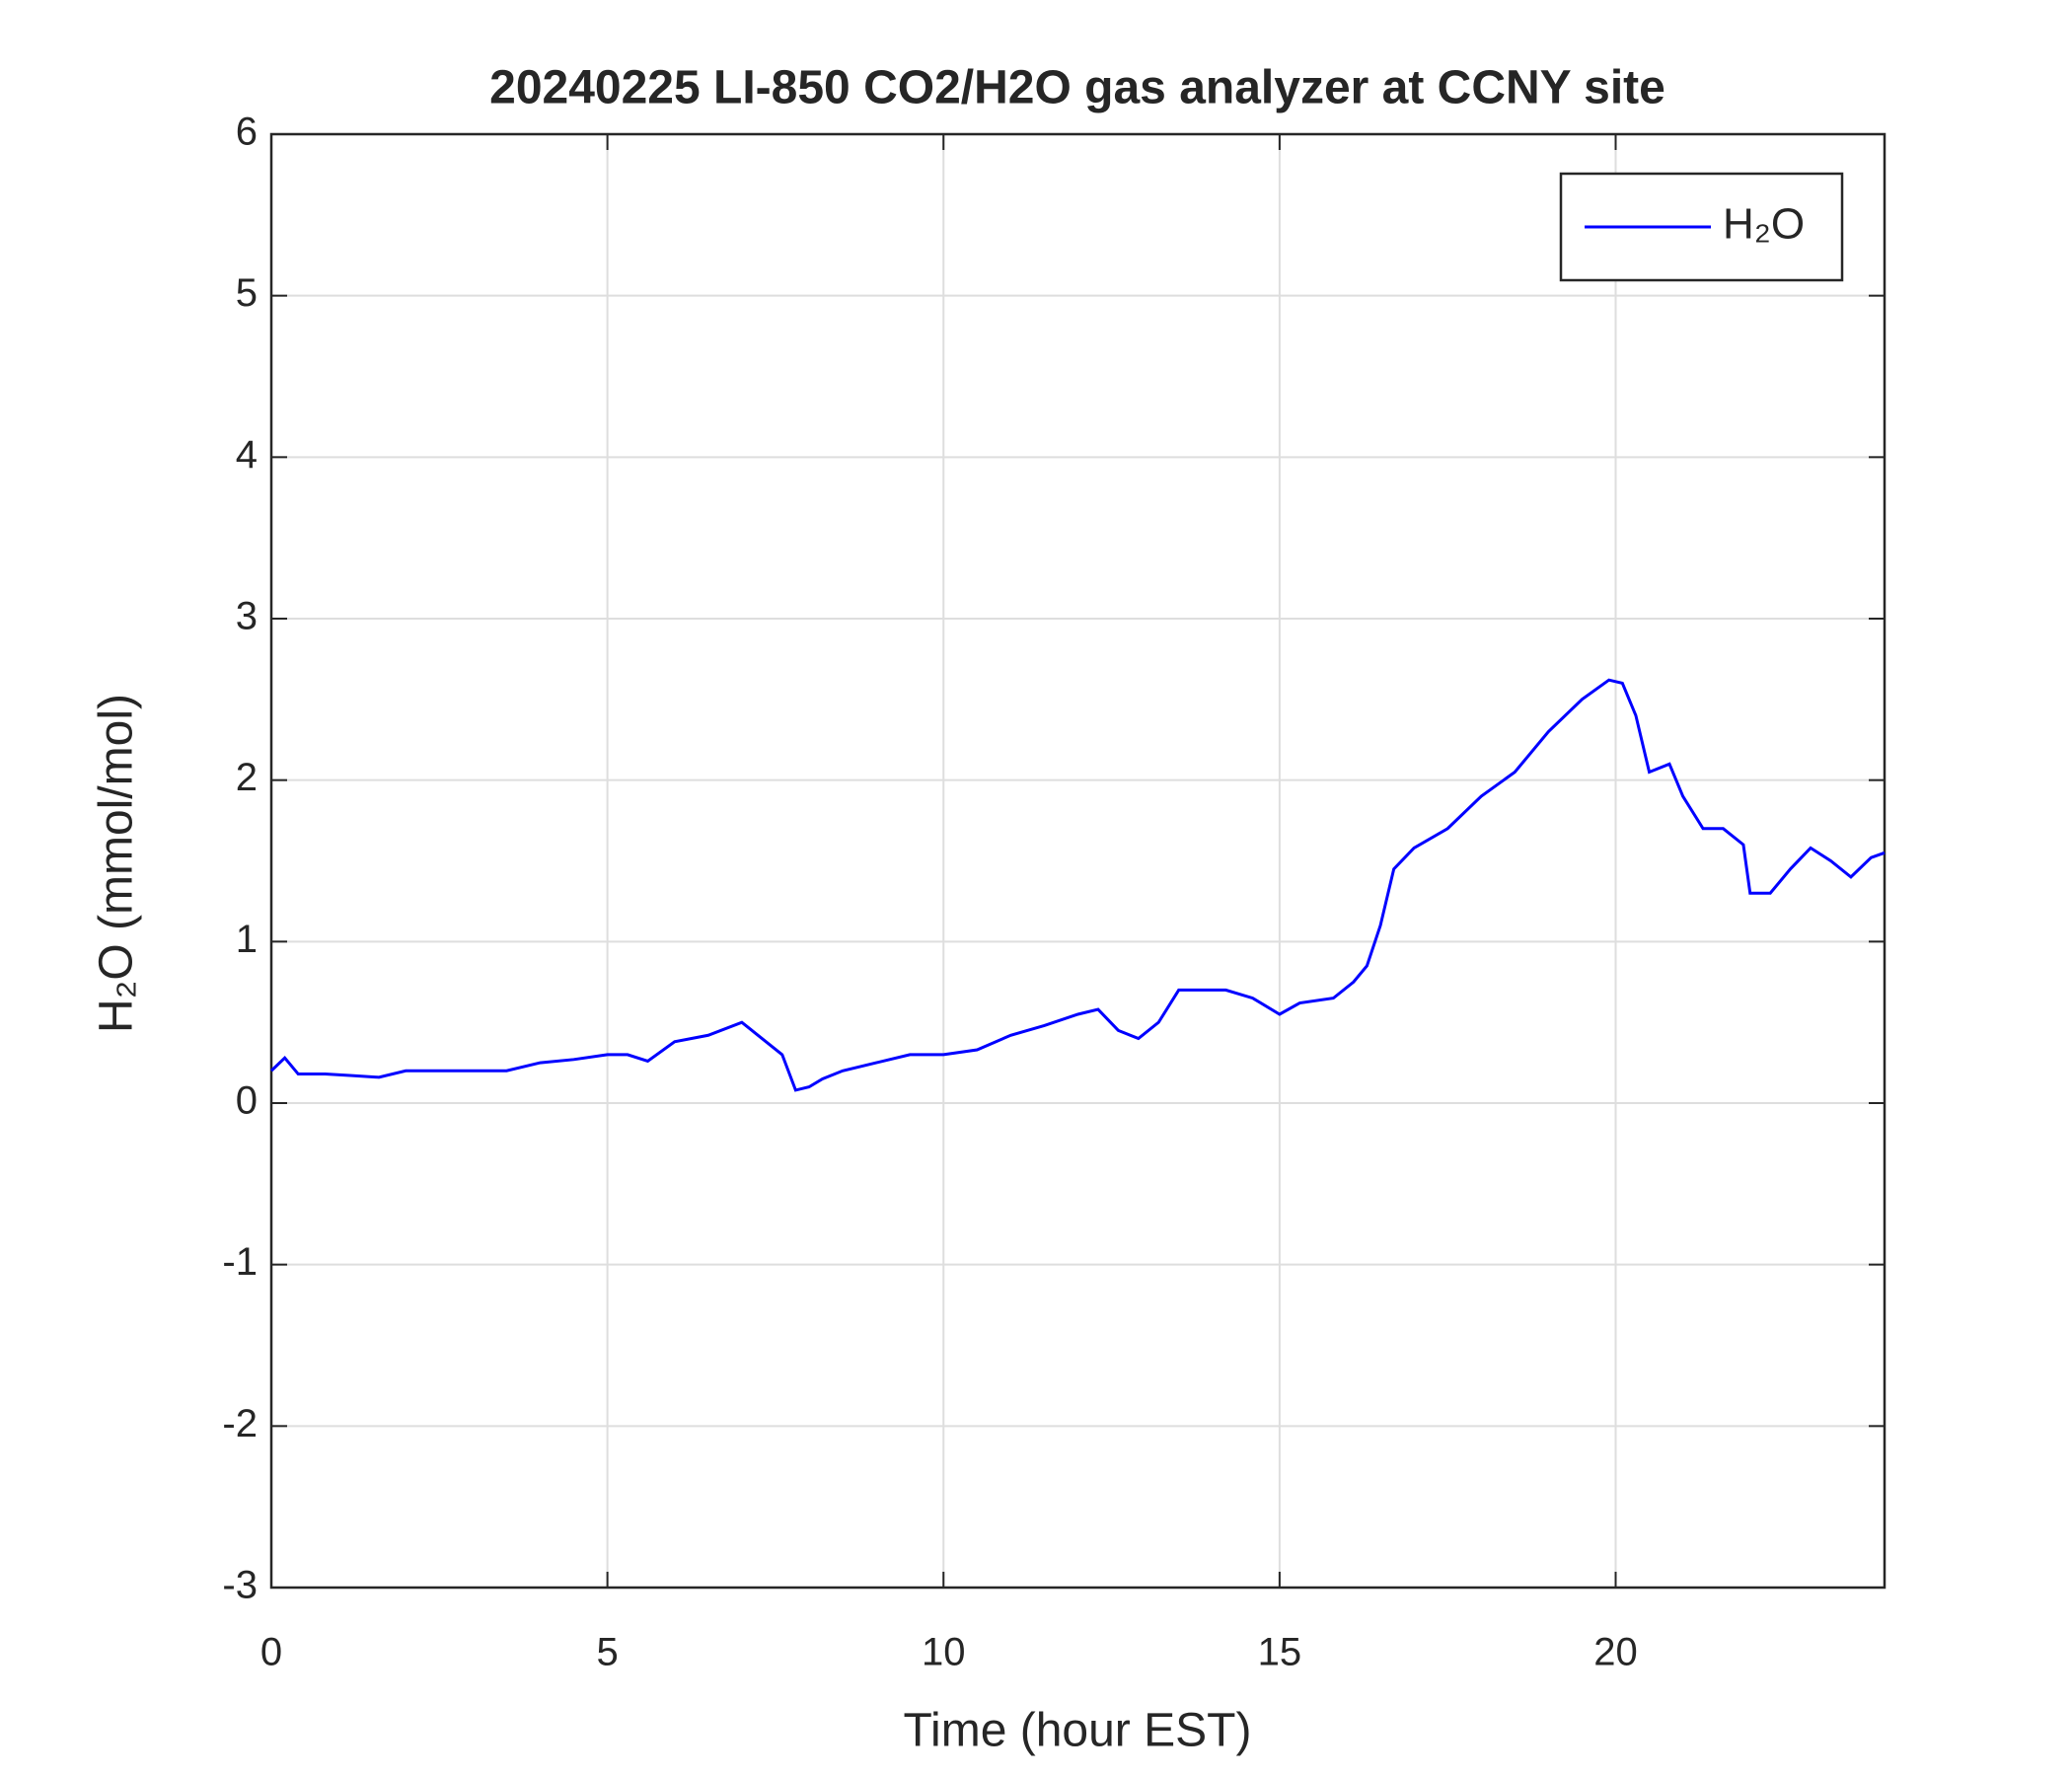 Image resolution: width=2072 pixels, height=1776 pixels. Describe the element at coordinates (247, 132) in the screenshot. I see `y-tick-label: 6` at that location.